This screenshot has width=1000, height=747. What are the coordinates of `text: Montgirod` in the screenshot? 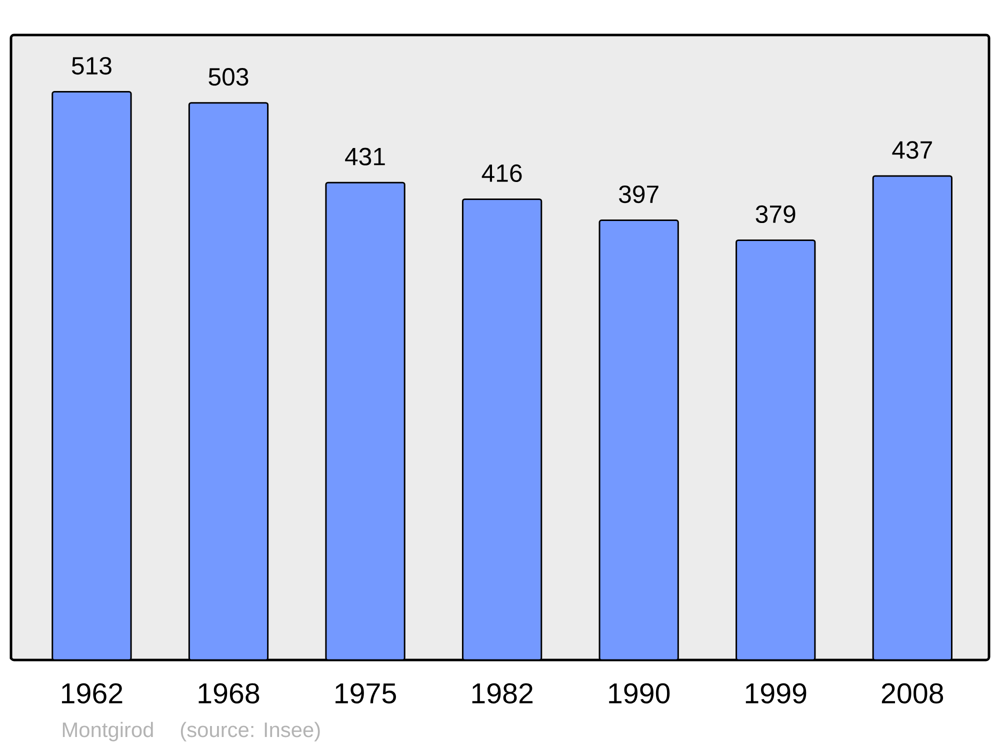 It's located at (107, 732).